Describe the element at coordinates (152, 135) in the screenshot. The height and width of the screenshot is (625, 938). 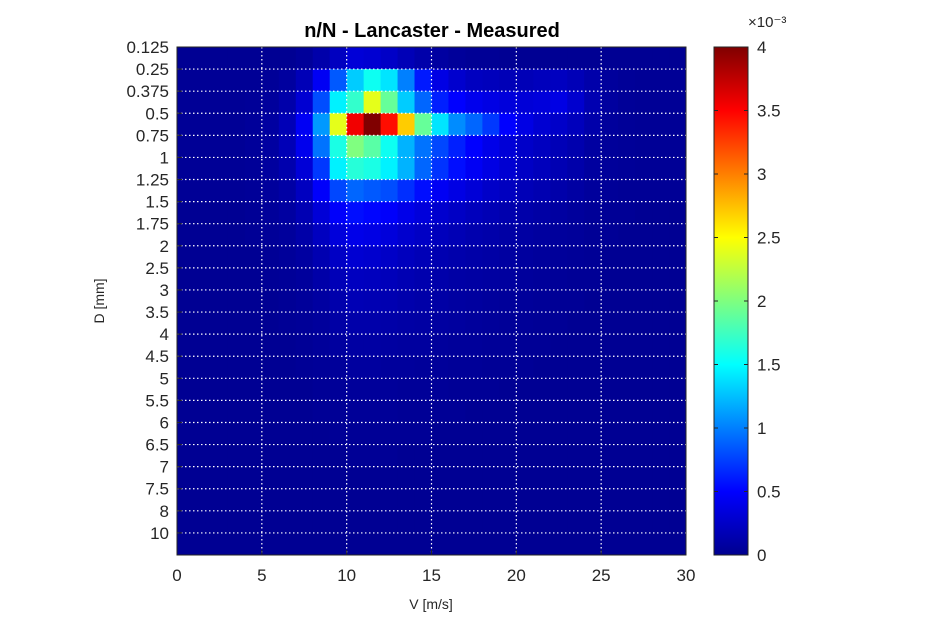
I see `y-tick-label: 0.75` at that location.